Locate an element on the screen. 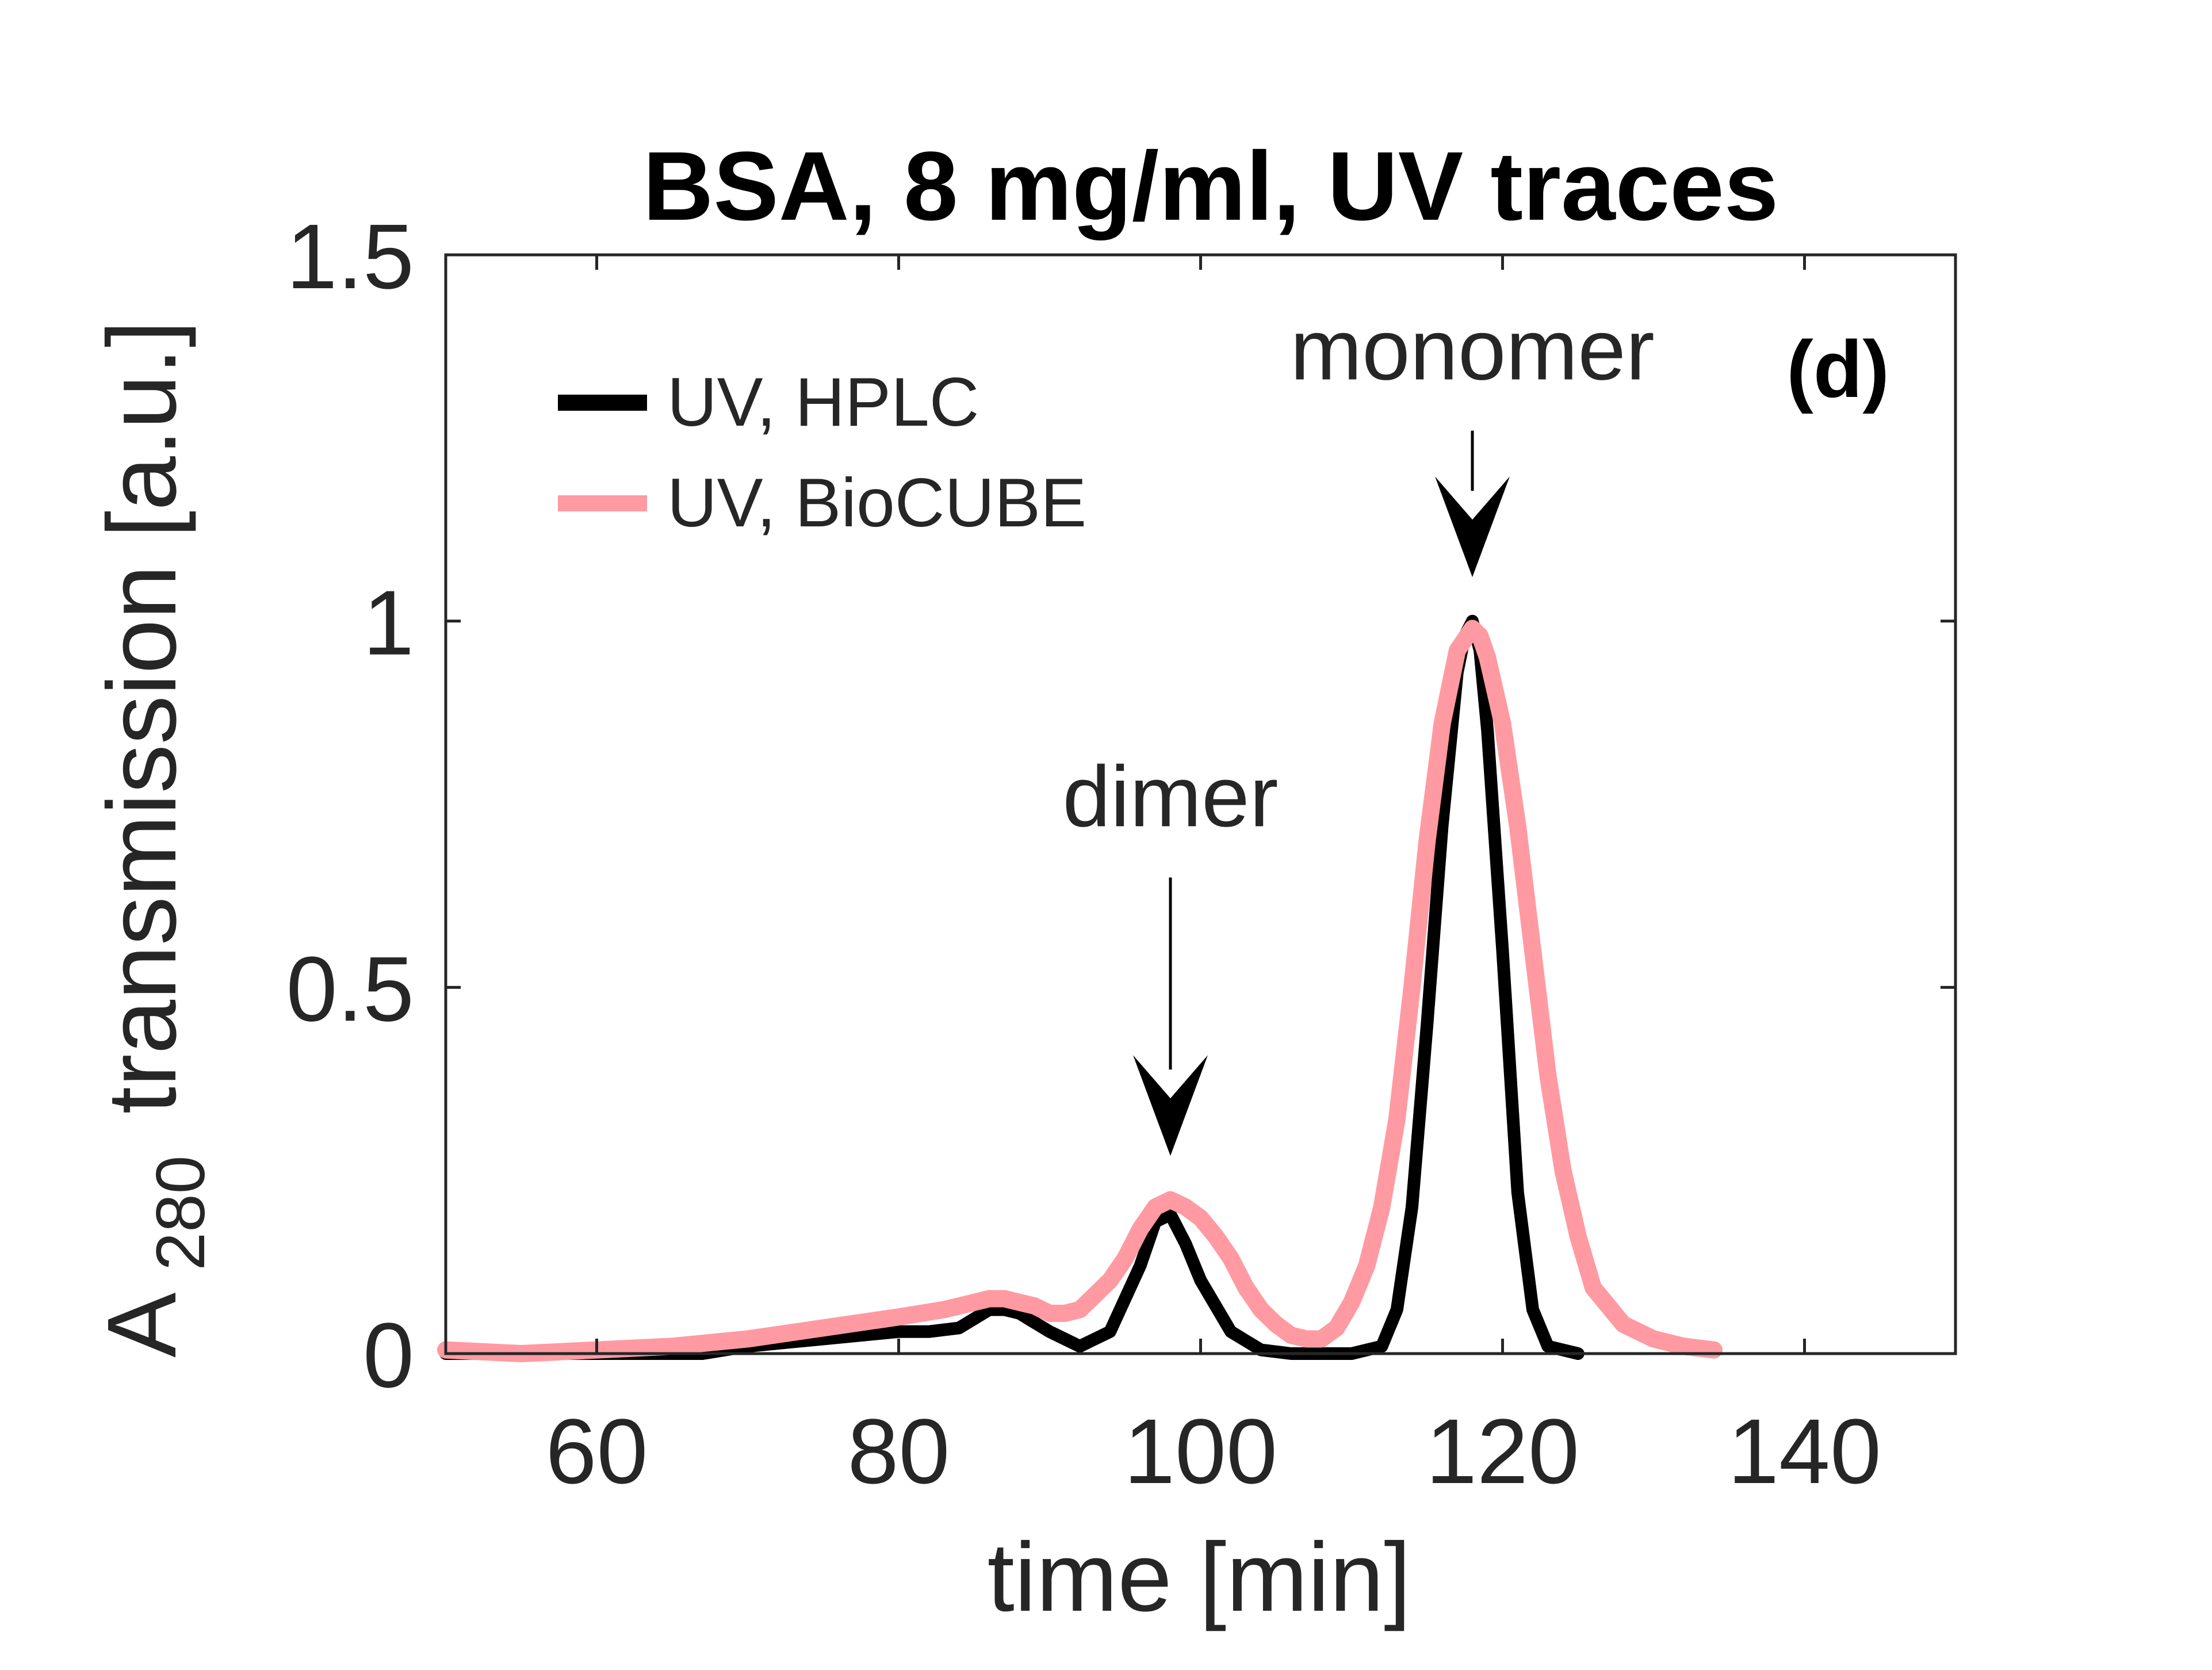 The width and height of the screenshot is (2212, 1670). x-tick-label: 80 is located at coordinates (899, 1452).